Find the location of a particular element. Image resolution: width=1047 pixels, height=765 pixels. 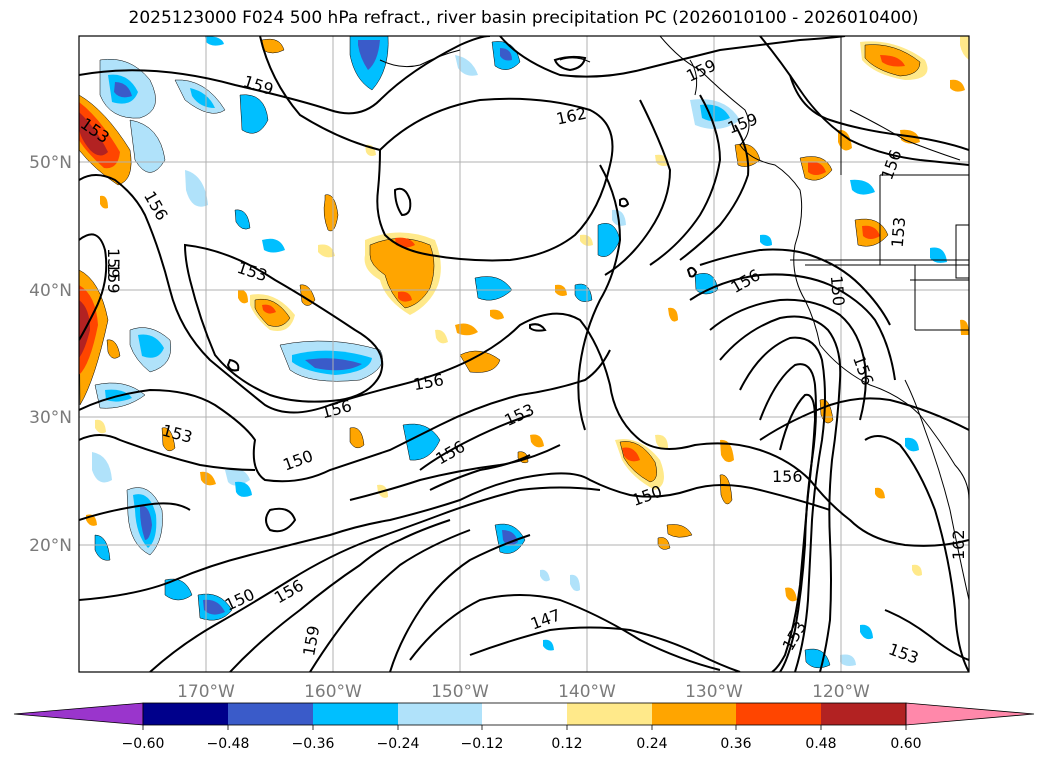

colorbar-tick-label: −0.60 is located at coordinates (143, 744).